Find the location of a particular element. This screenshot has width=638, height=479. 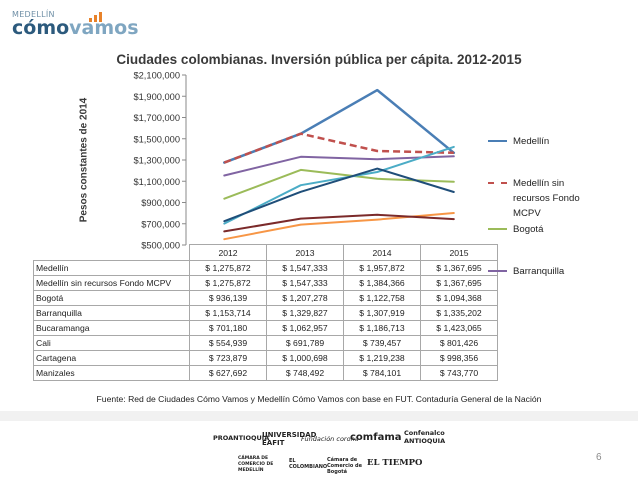

row-label: Cartagena is located at coordinates (111, 358).